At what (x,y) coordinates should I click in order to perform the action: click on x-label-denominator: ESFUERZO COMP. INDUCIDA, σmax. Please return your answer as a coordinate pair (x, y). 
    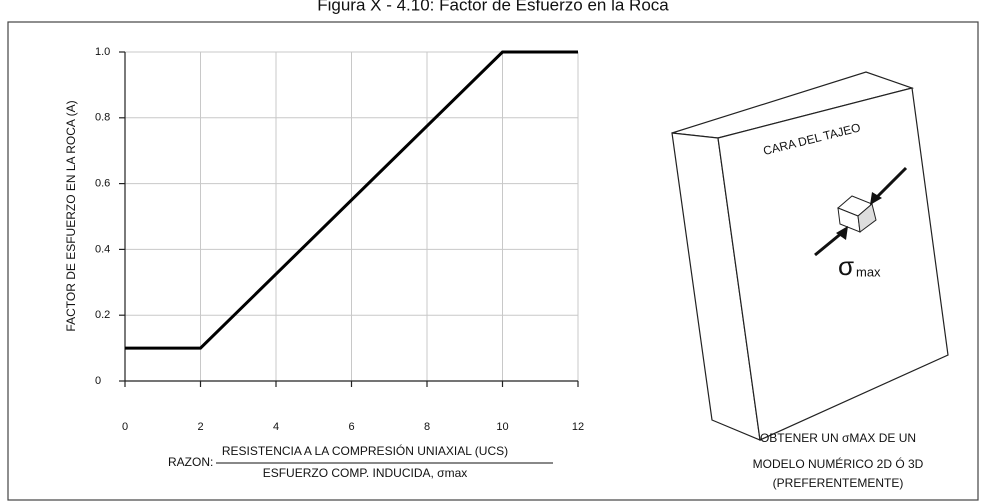
    Looking at the image, I should click on (365, 473).